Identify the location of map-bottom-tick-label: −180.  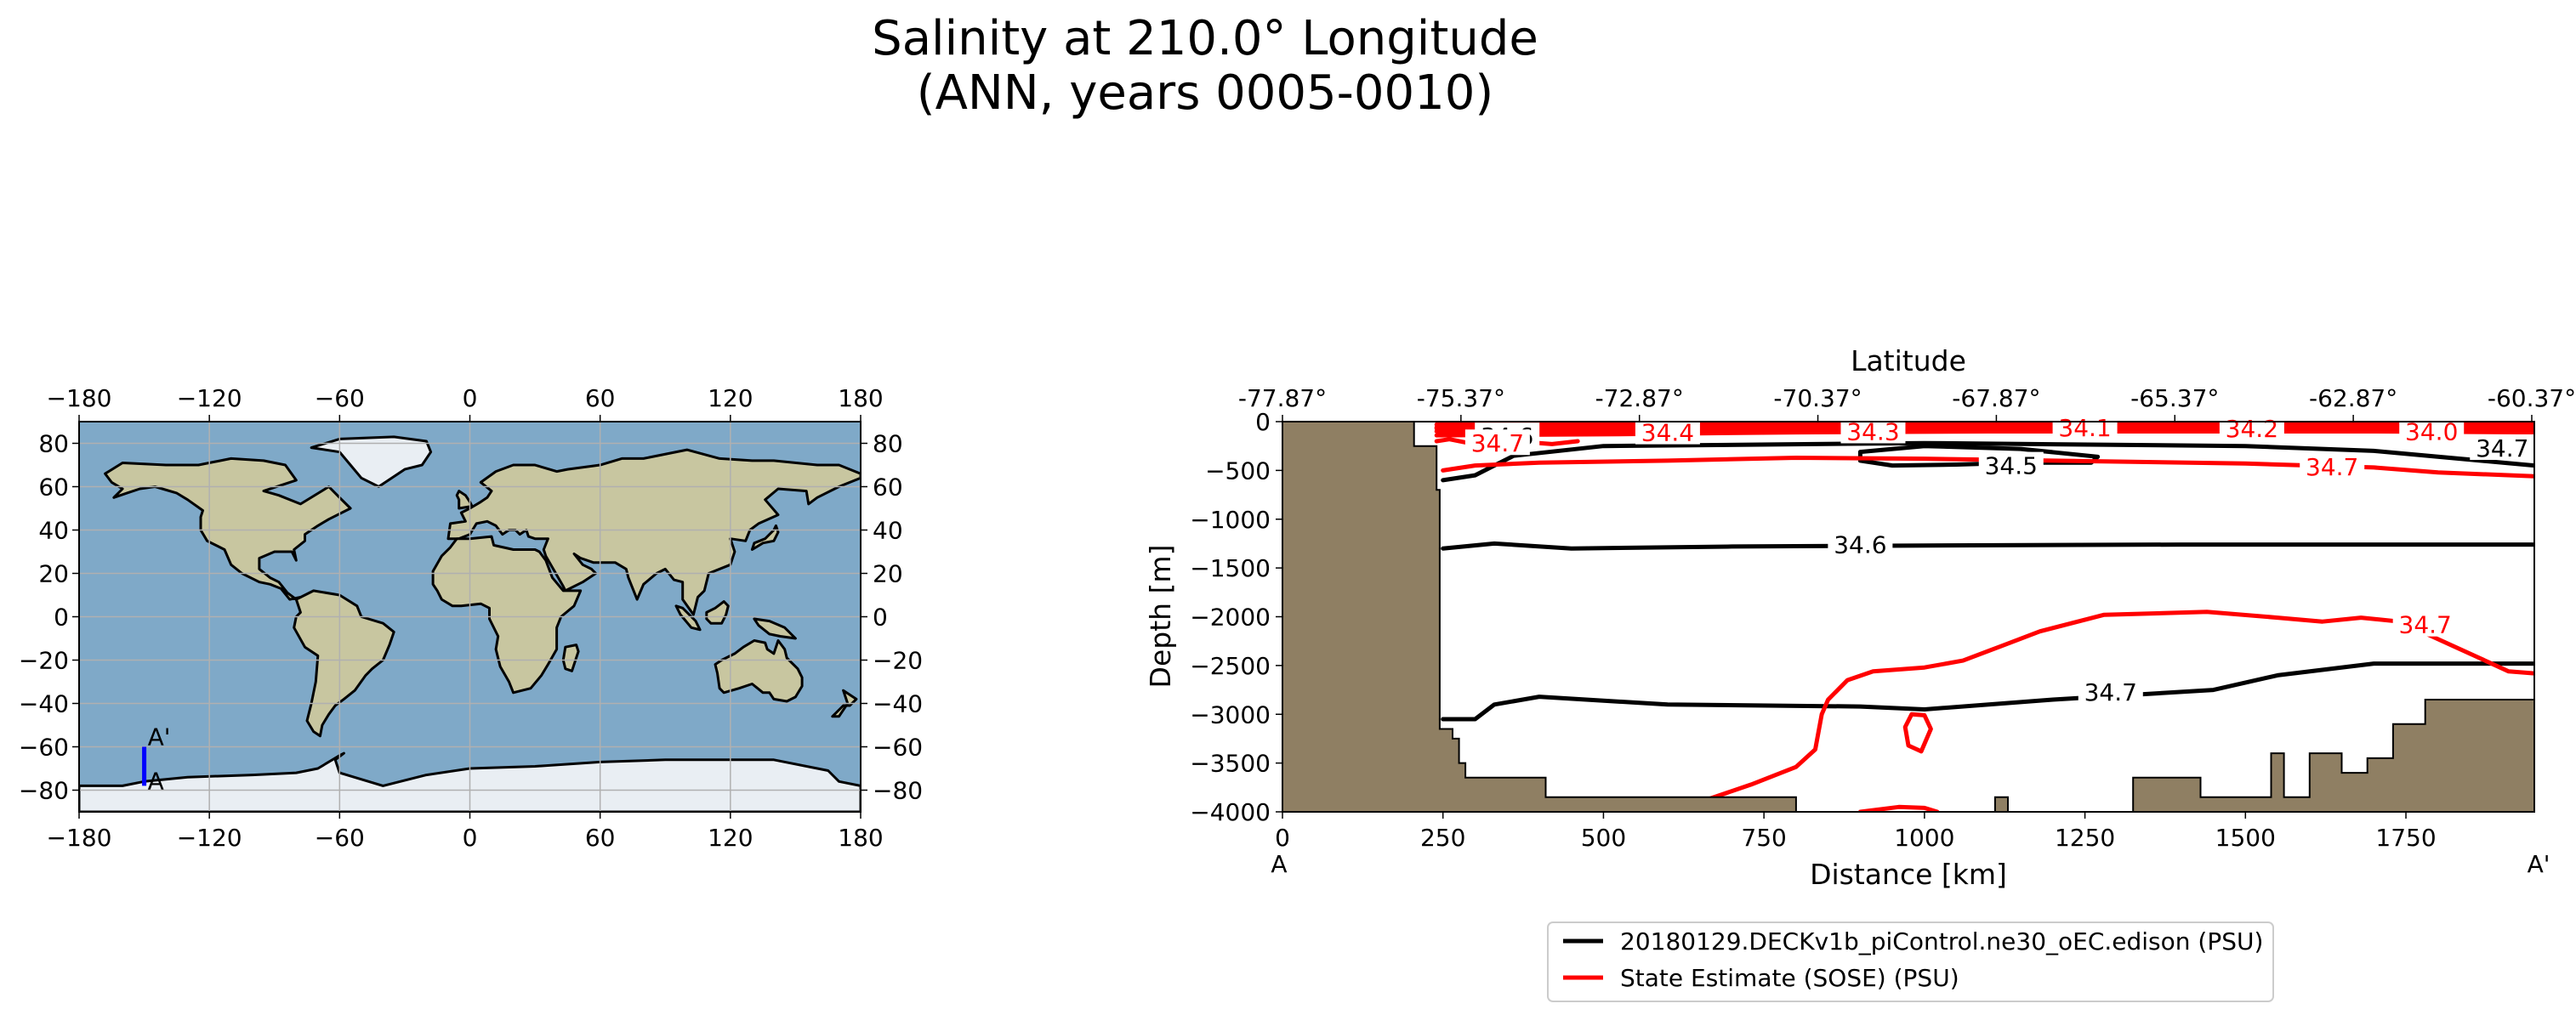
(79, 838).